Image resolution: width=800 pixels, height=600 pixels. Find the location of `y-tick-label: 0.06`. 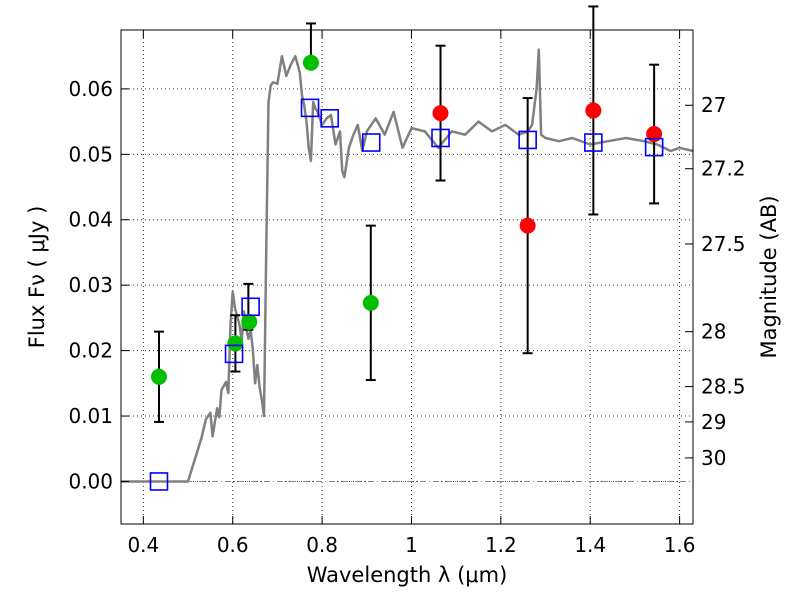

y-tick-label: 0.06 is located at coordinates (90, 89).